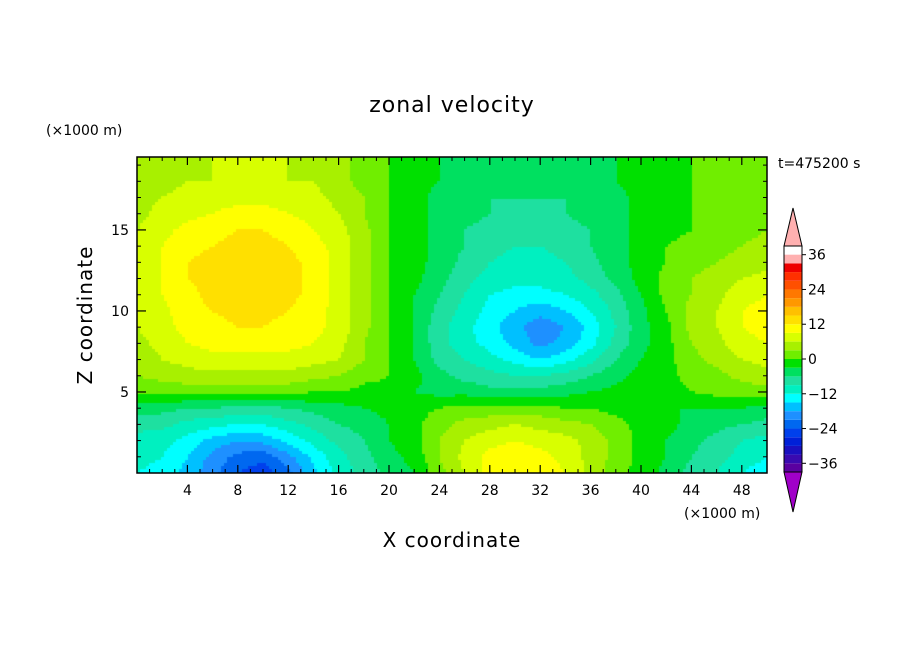  I want to click on chart-title: zonal velocity, so click(452, 105).